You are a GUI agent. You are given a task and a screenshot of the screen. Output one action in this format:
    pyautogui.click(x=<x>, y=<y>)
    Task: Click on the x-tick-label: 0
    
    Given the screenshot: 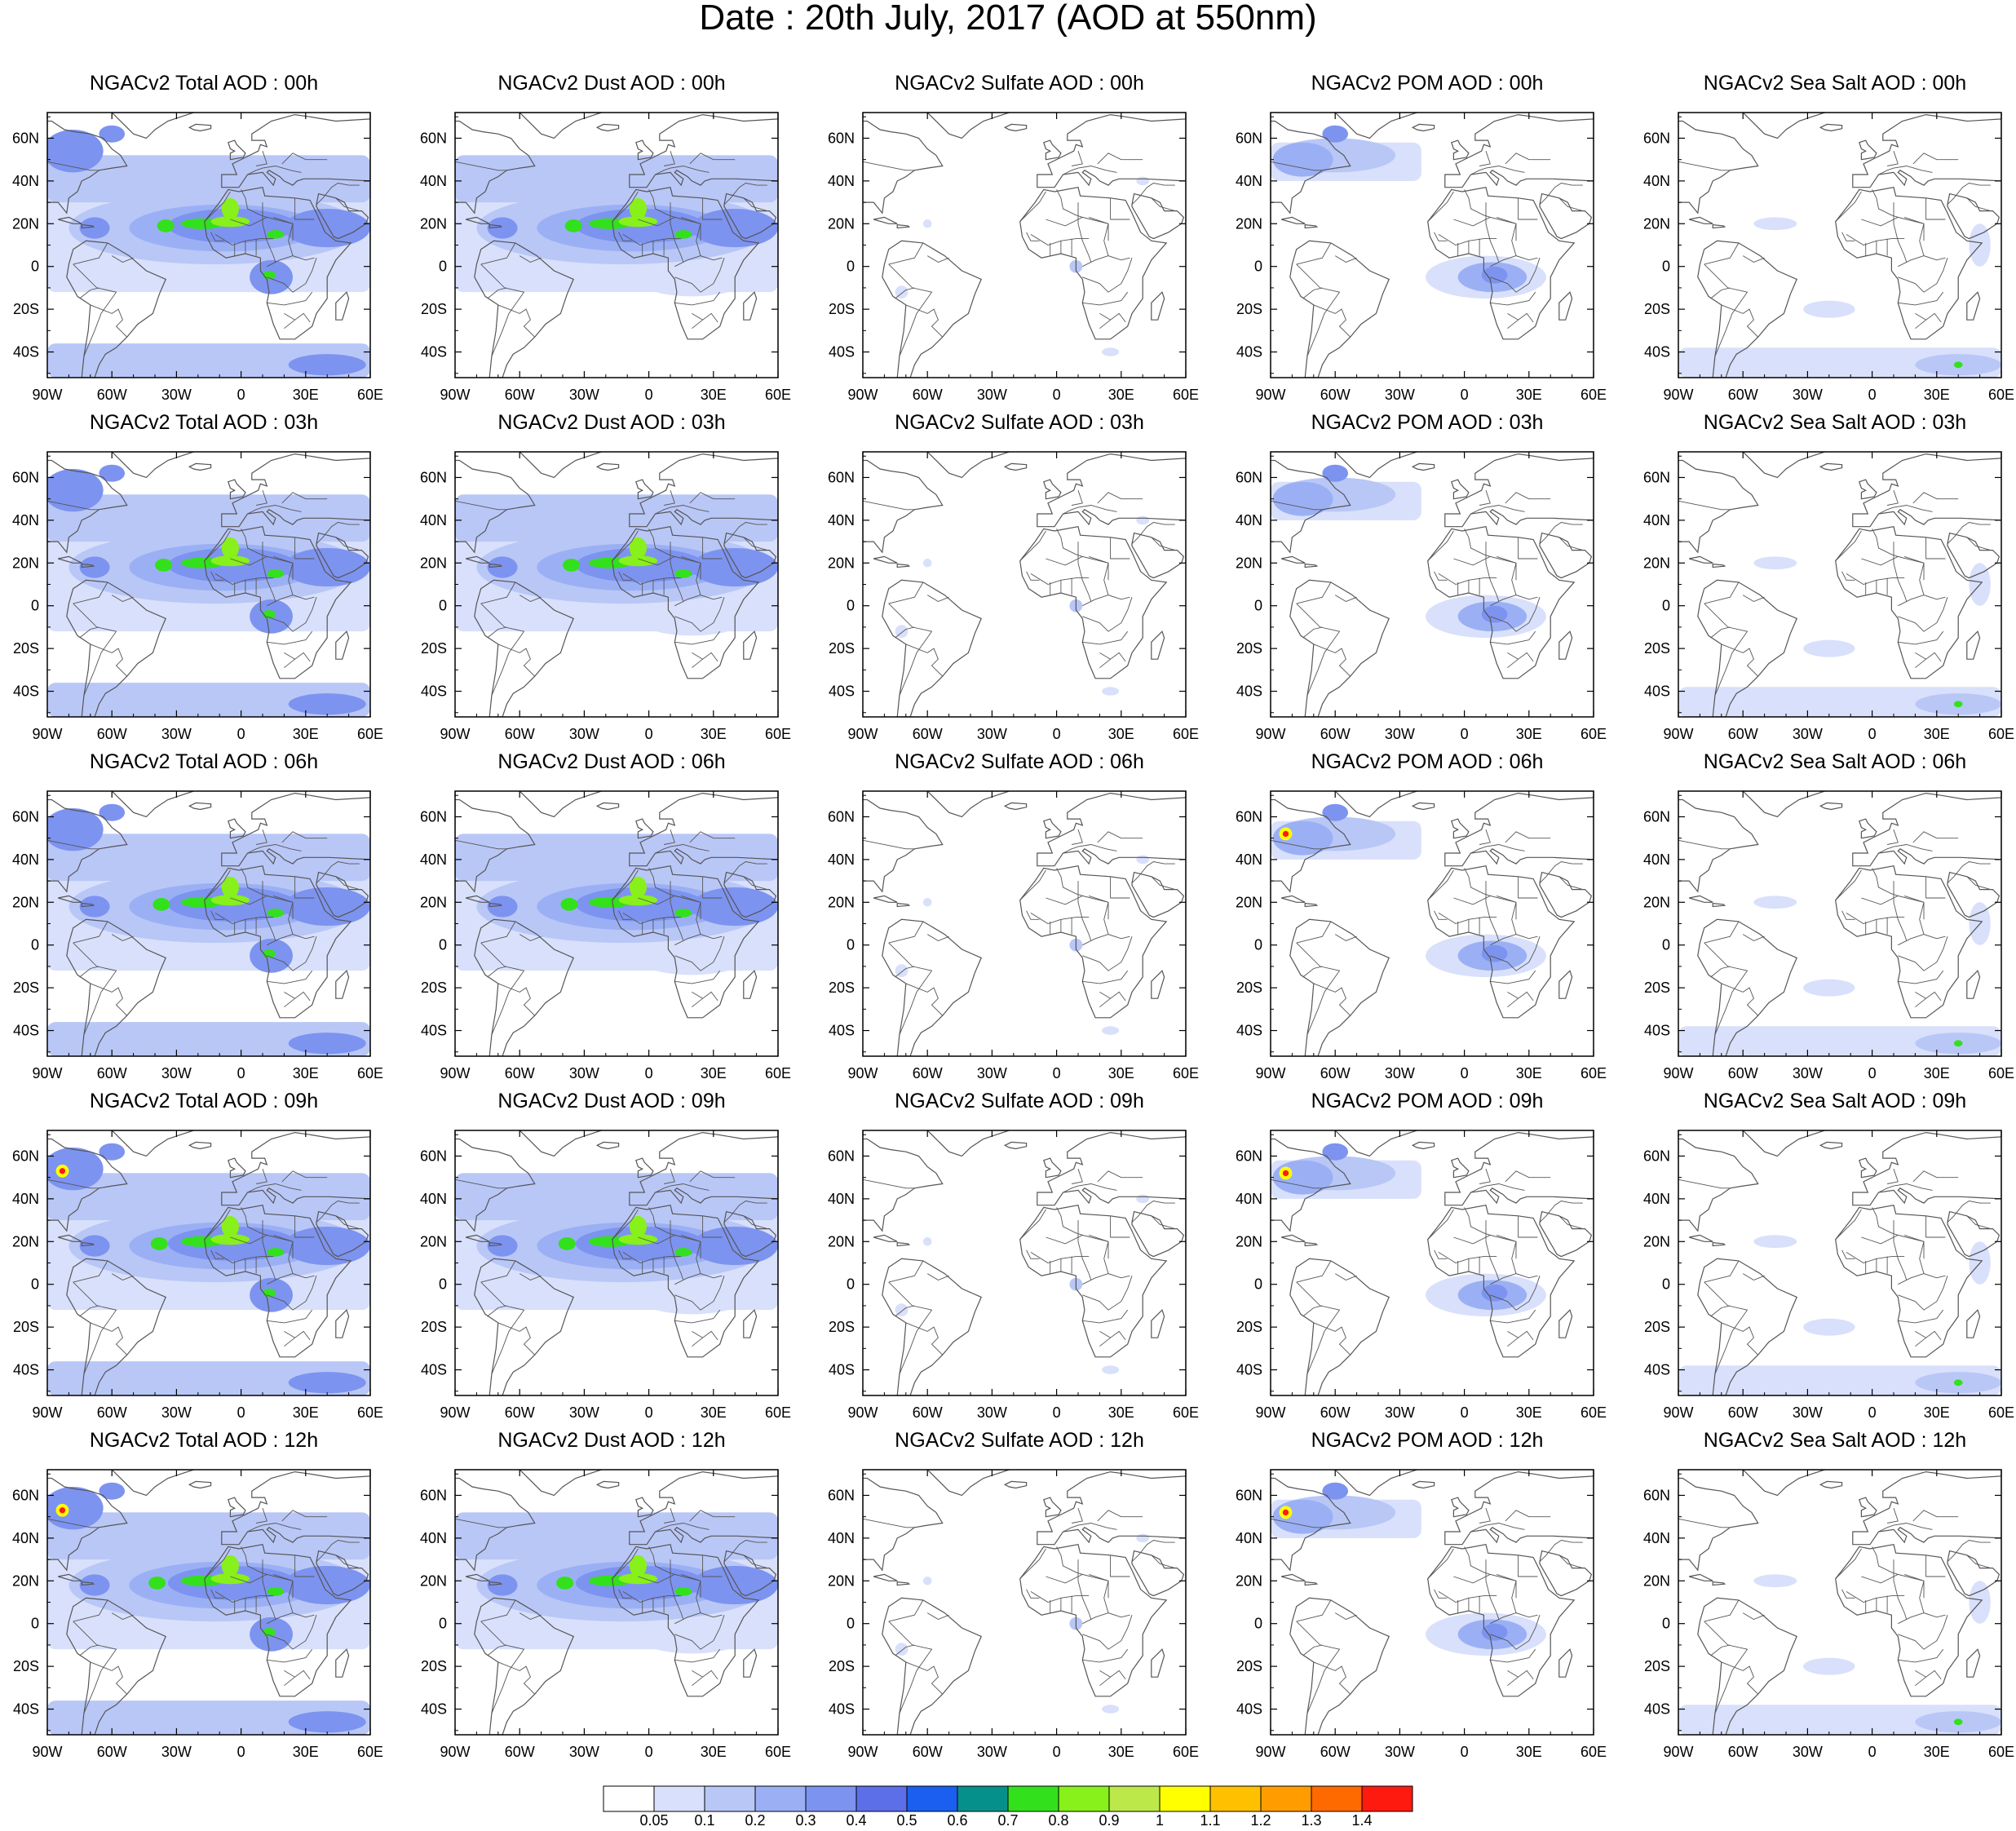 What is the action you would take?
    pyautogui.click(x=1873, y=1412)
    